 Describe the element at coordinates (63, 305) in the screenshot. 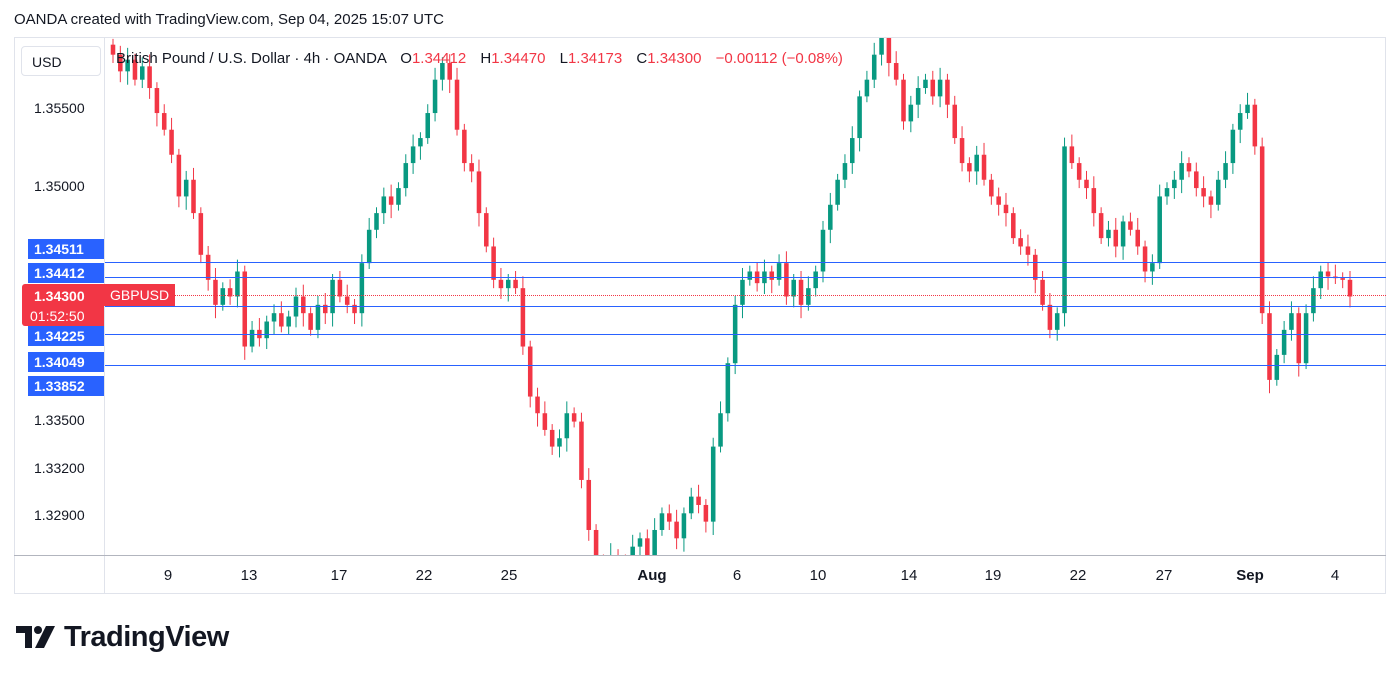

I see `current-price-tag: 1.34300 01:52:50` at that location.